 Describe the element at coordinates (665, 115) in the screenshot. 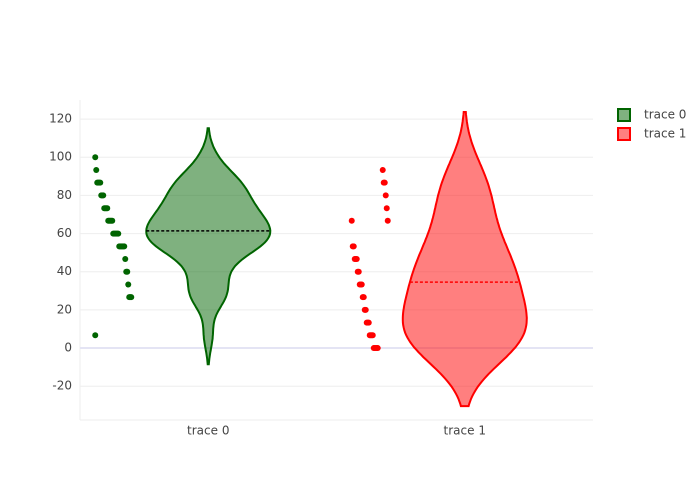

I see `legend-label: trace 0` at that location.